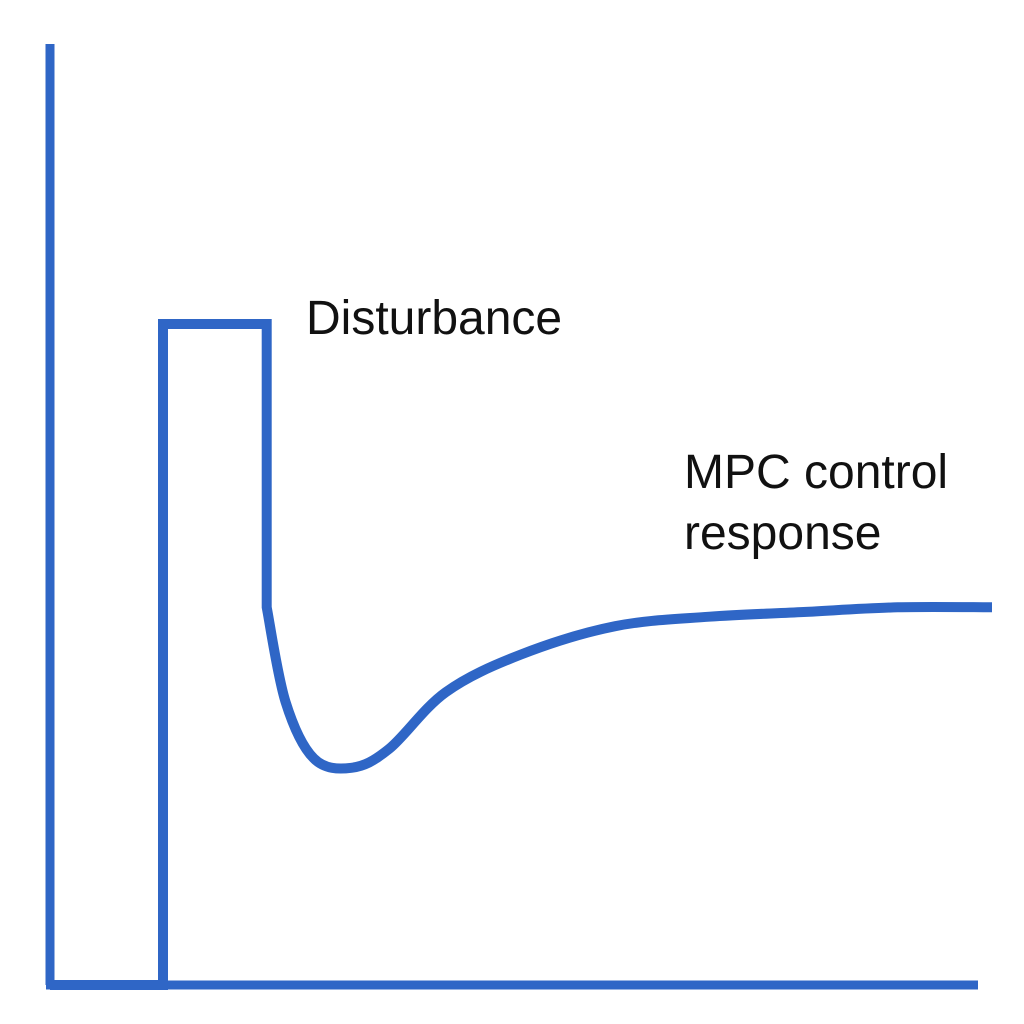  I want to click on response-label-line2: response, so click(782, 533).